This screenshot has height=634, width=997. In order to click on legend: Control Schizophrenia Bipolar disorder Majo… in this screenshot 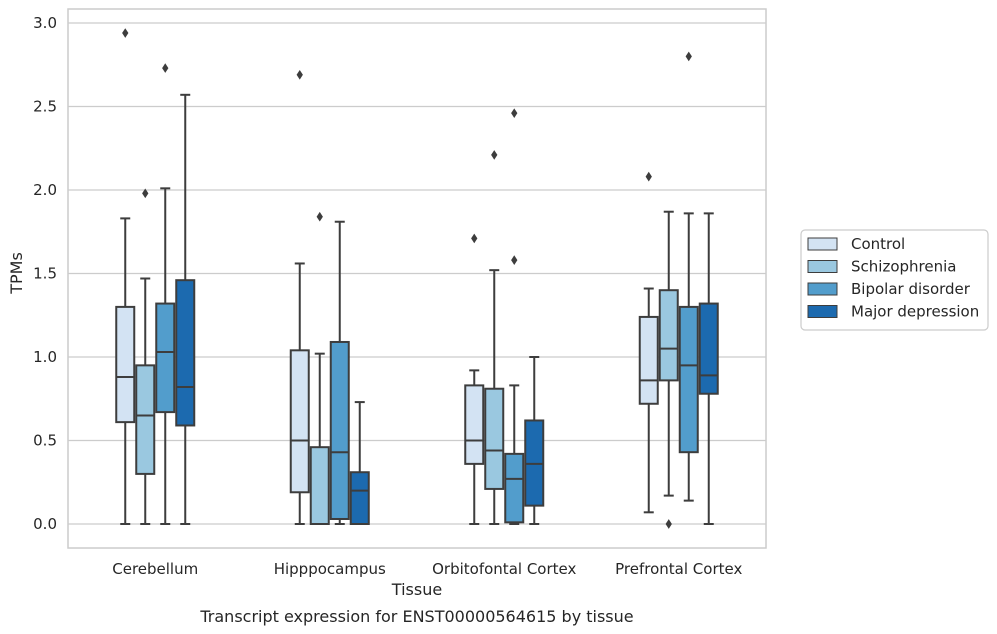, I will do `click(894, 280)`.